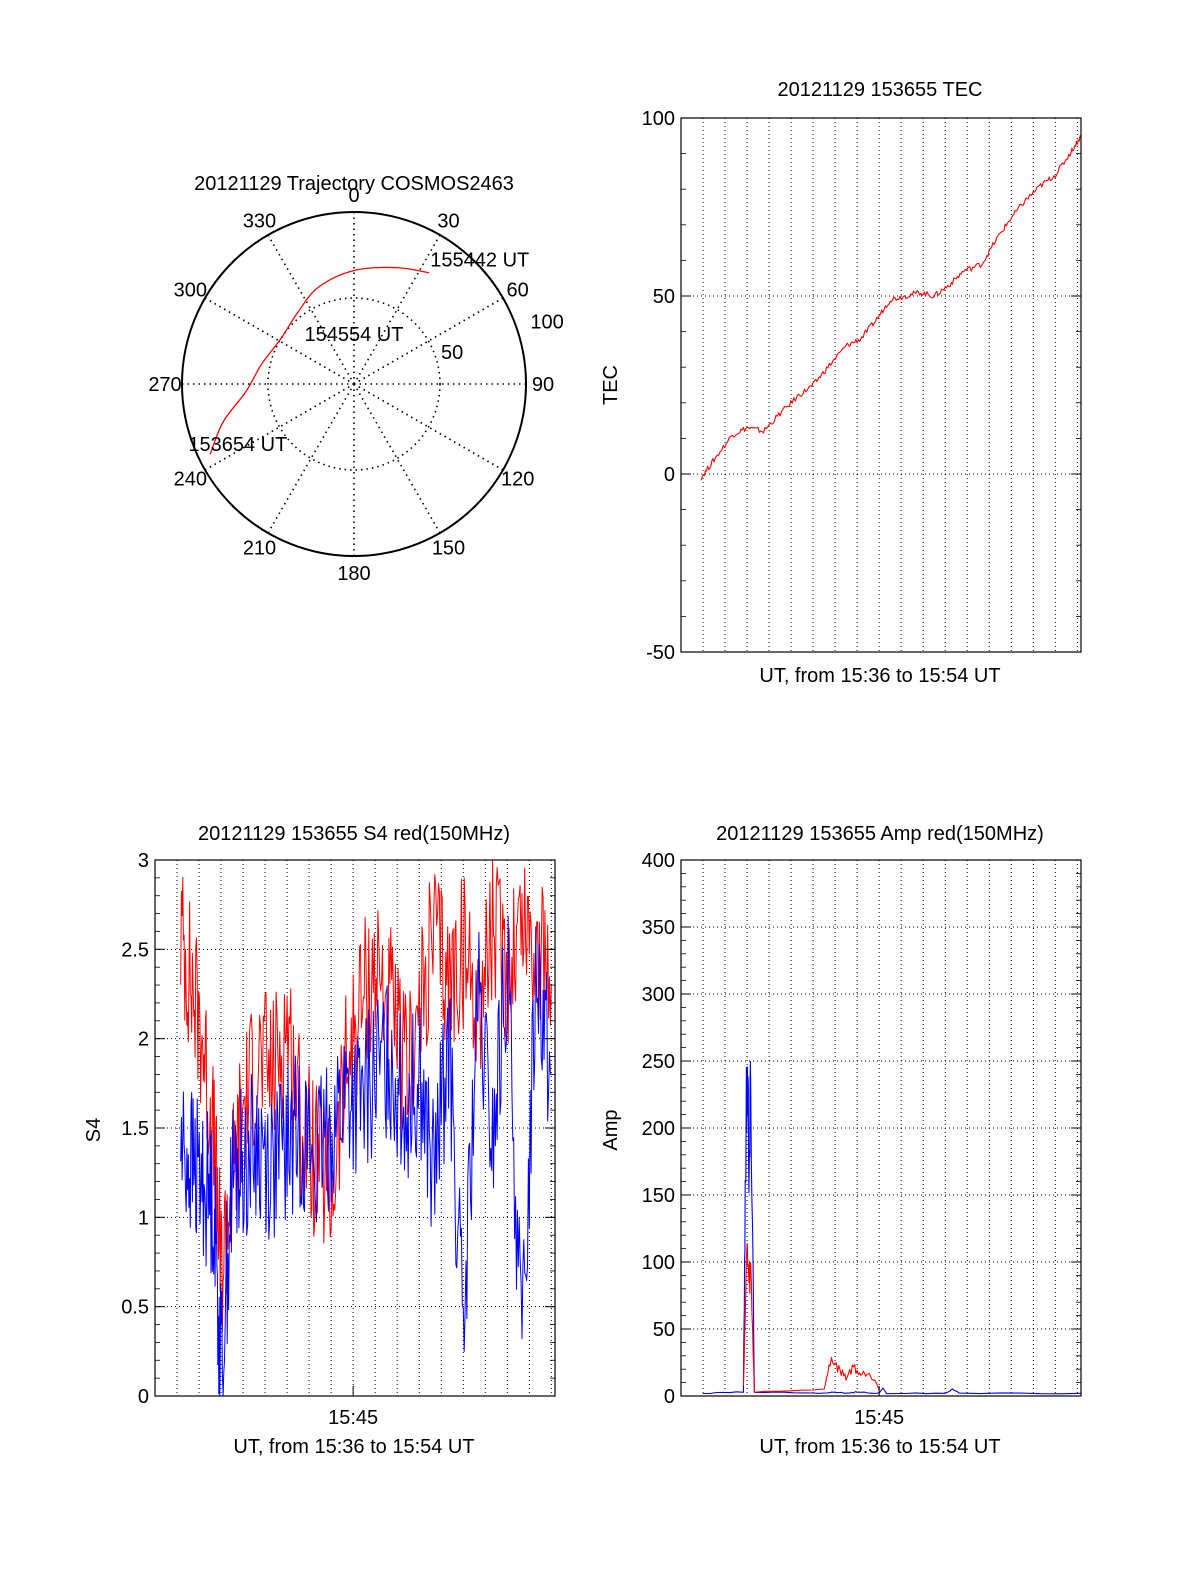 The height and width of the screenshot is (1575, 1200). Describe the element at coordinates (354, 335) in the screenshot. I see `polar-annotation: 154554 UT` at that location.